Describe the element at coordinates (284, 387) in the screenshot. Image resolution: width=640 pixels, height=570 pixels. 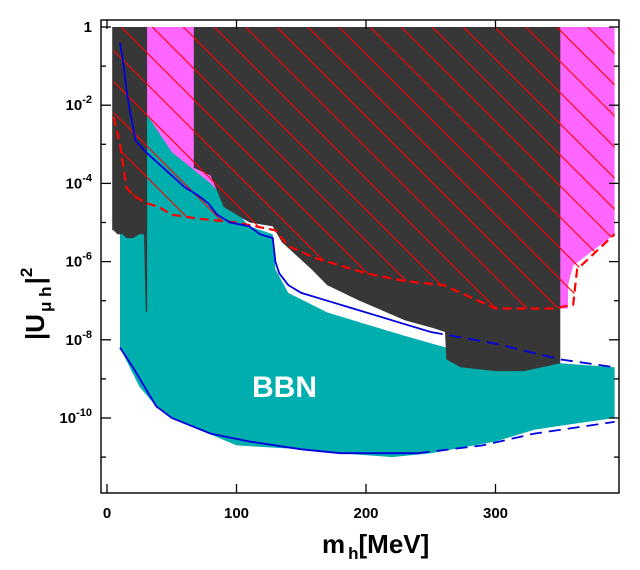
I see `bbn-annotation: BBN` at that location.